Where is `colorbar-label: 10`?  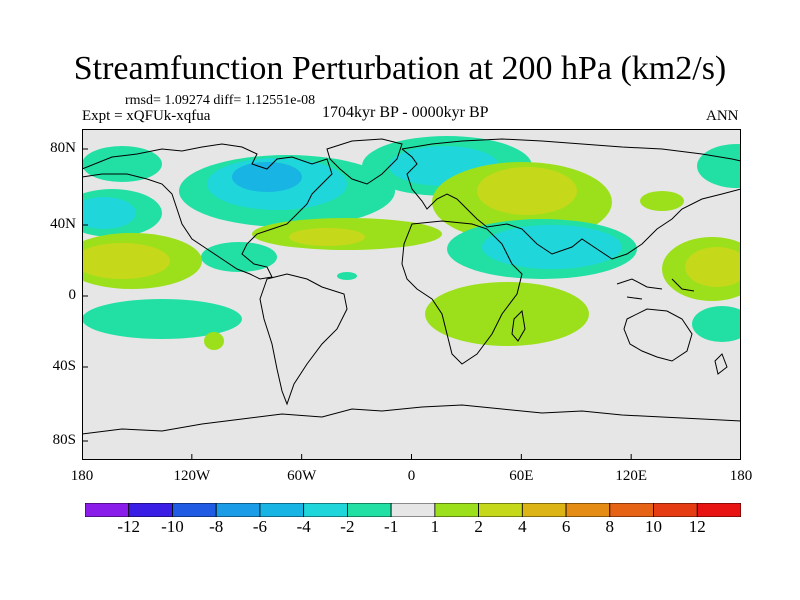
colorbar-label: 10 is located at coordinates (654, 526).